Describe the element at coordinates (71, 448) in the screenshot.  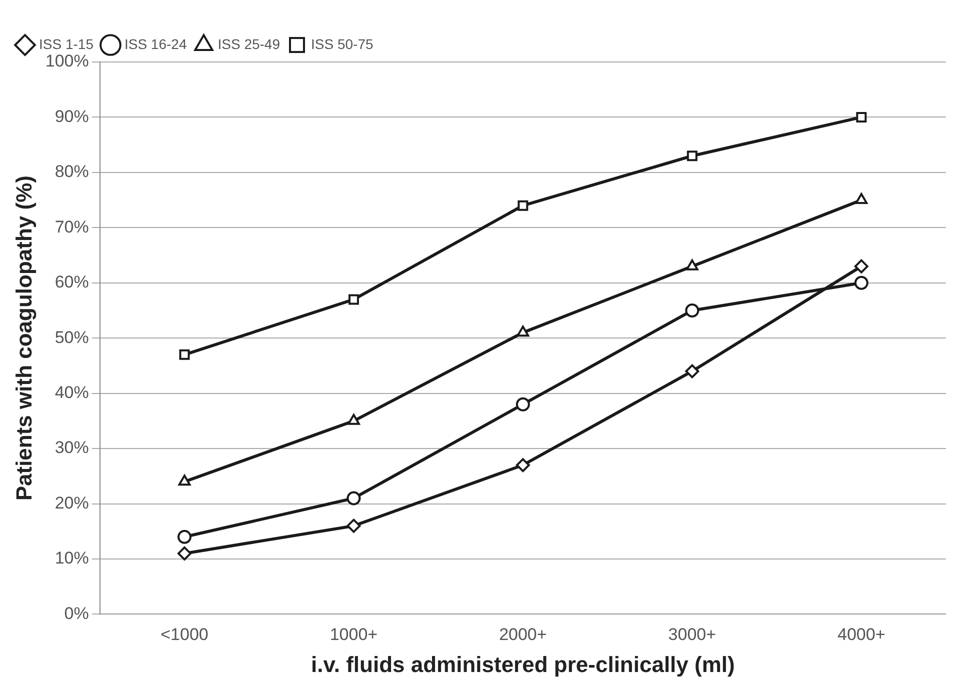
I see `y-tick-label: 30%` at that location.